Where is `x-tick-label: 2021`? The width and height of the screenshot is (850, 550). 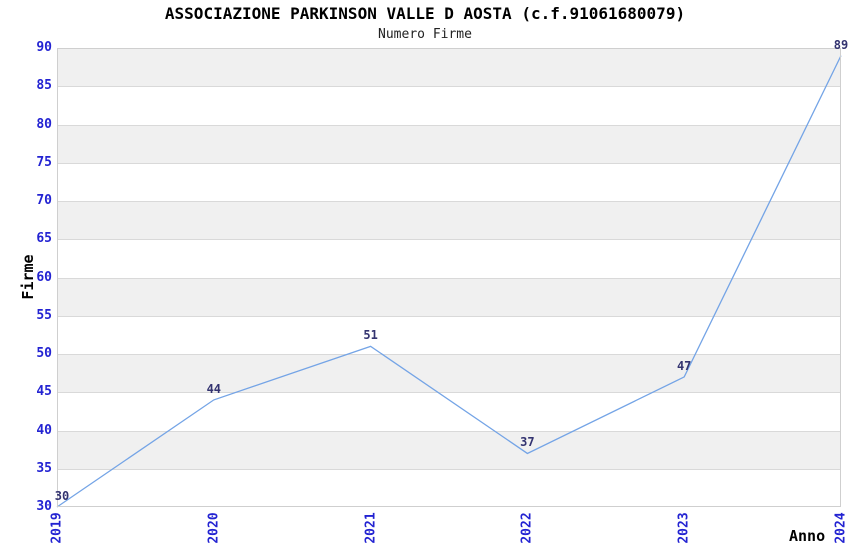 x-tick-label: 2021 is located at coordinates (371, 528).